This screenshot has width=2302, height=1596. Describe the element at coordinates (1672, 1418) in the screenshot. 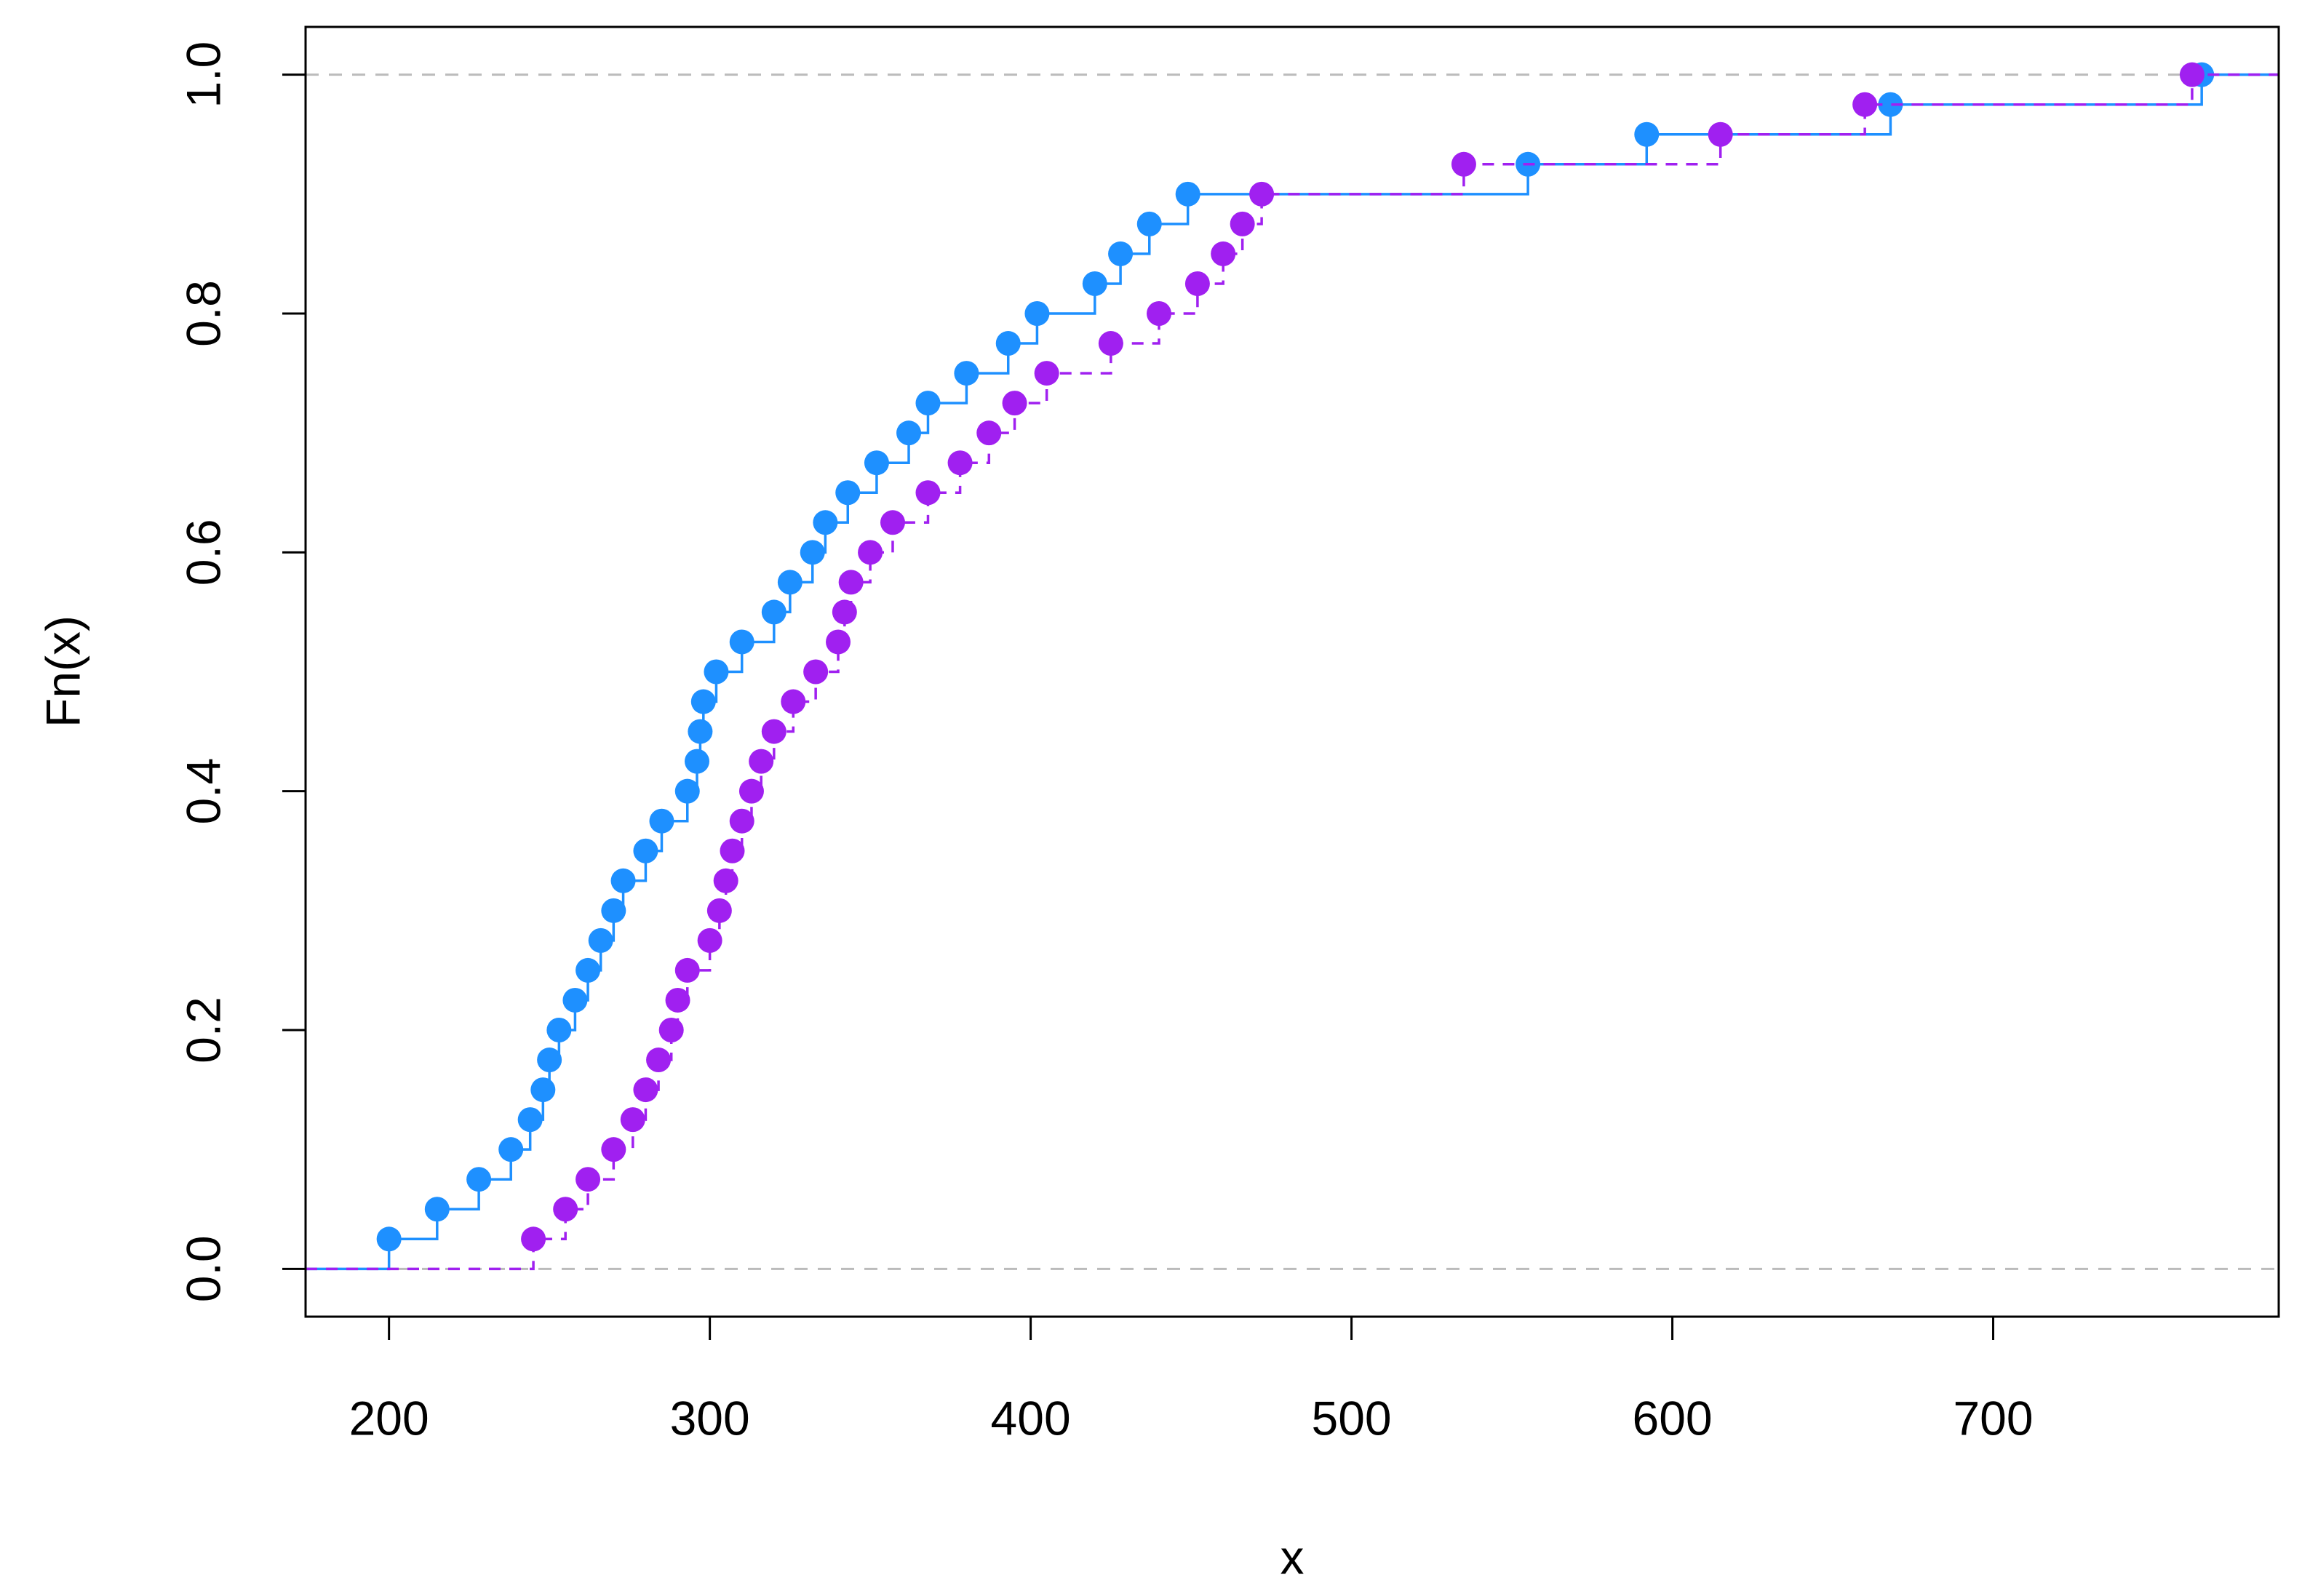

I see `x-tick-label: 600` at that location.